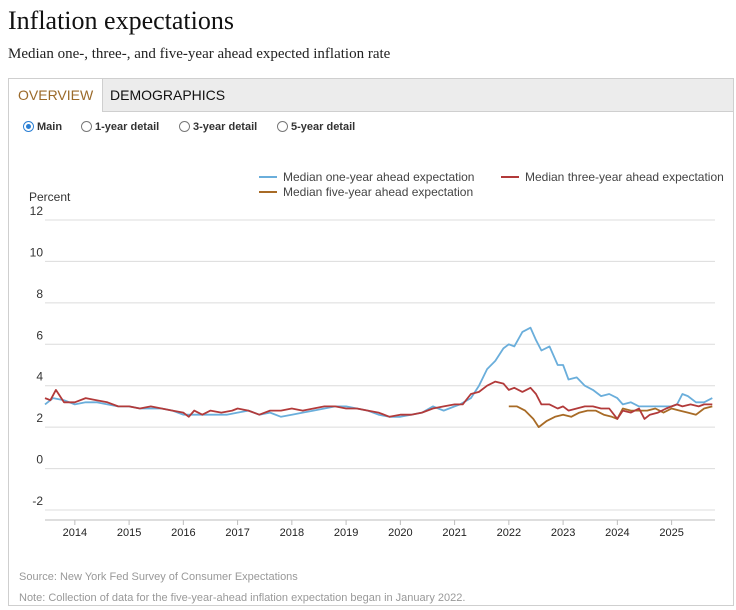  Describe the element at coordinates (121, 20) in the screenshot. I see `page-title: Inflation expectations` at that location.